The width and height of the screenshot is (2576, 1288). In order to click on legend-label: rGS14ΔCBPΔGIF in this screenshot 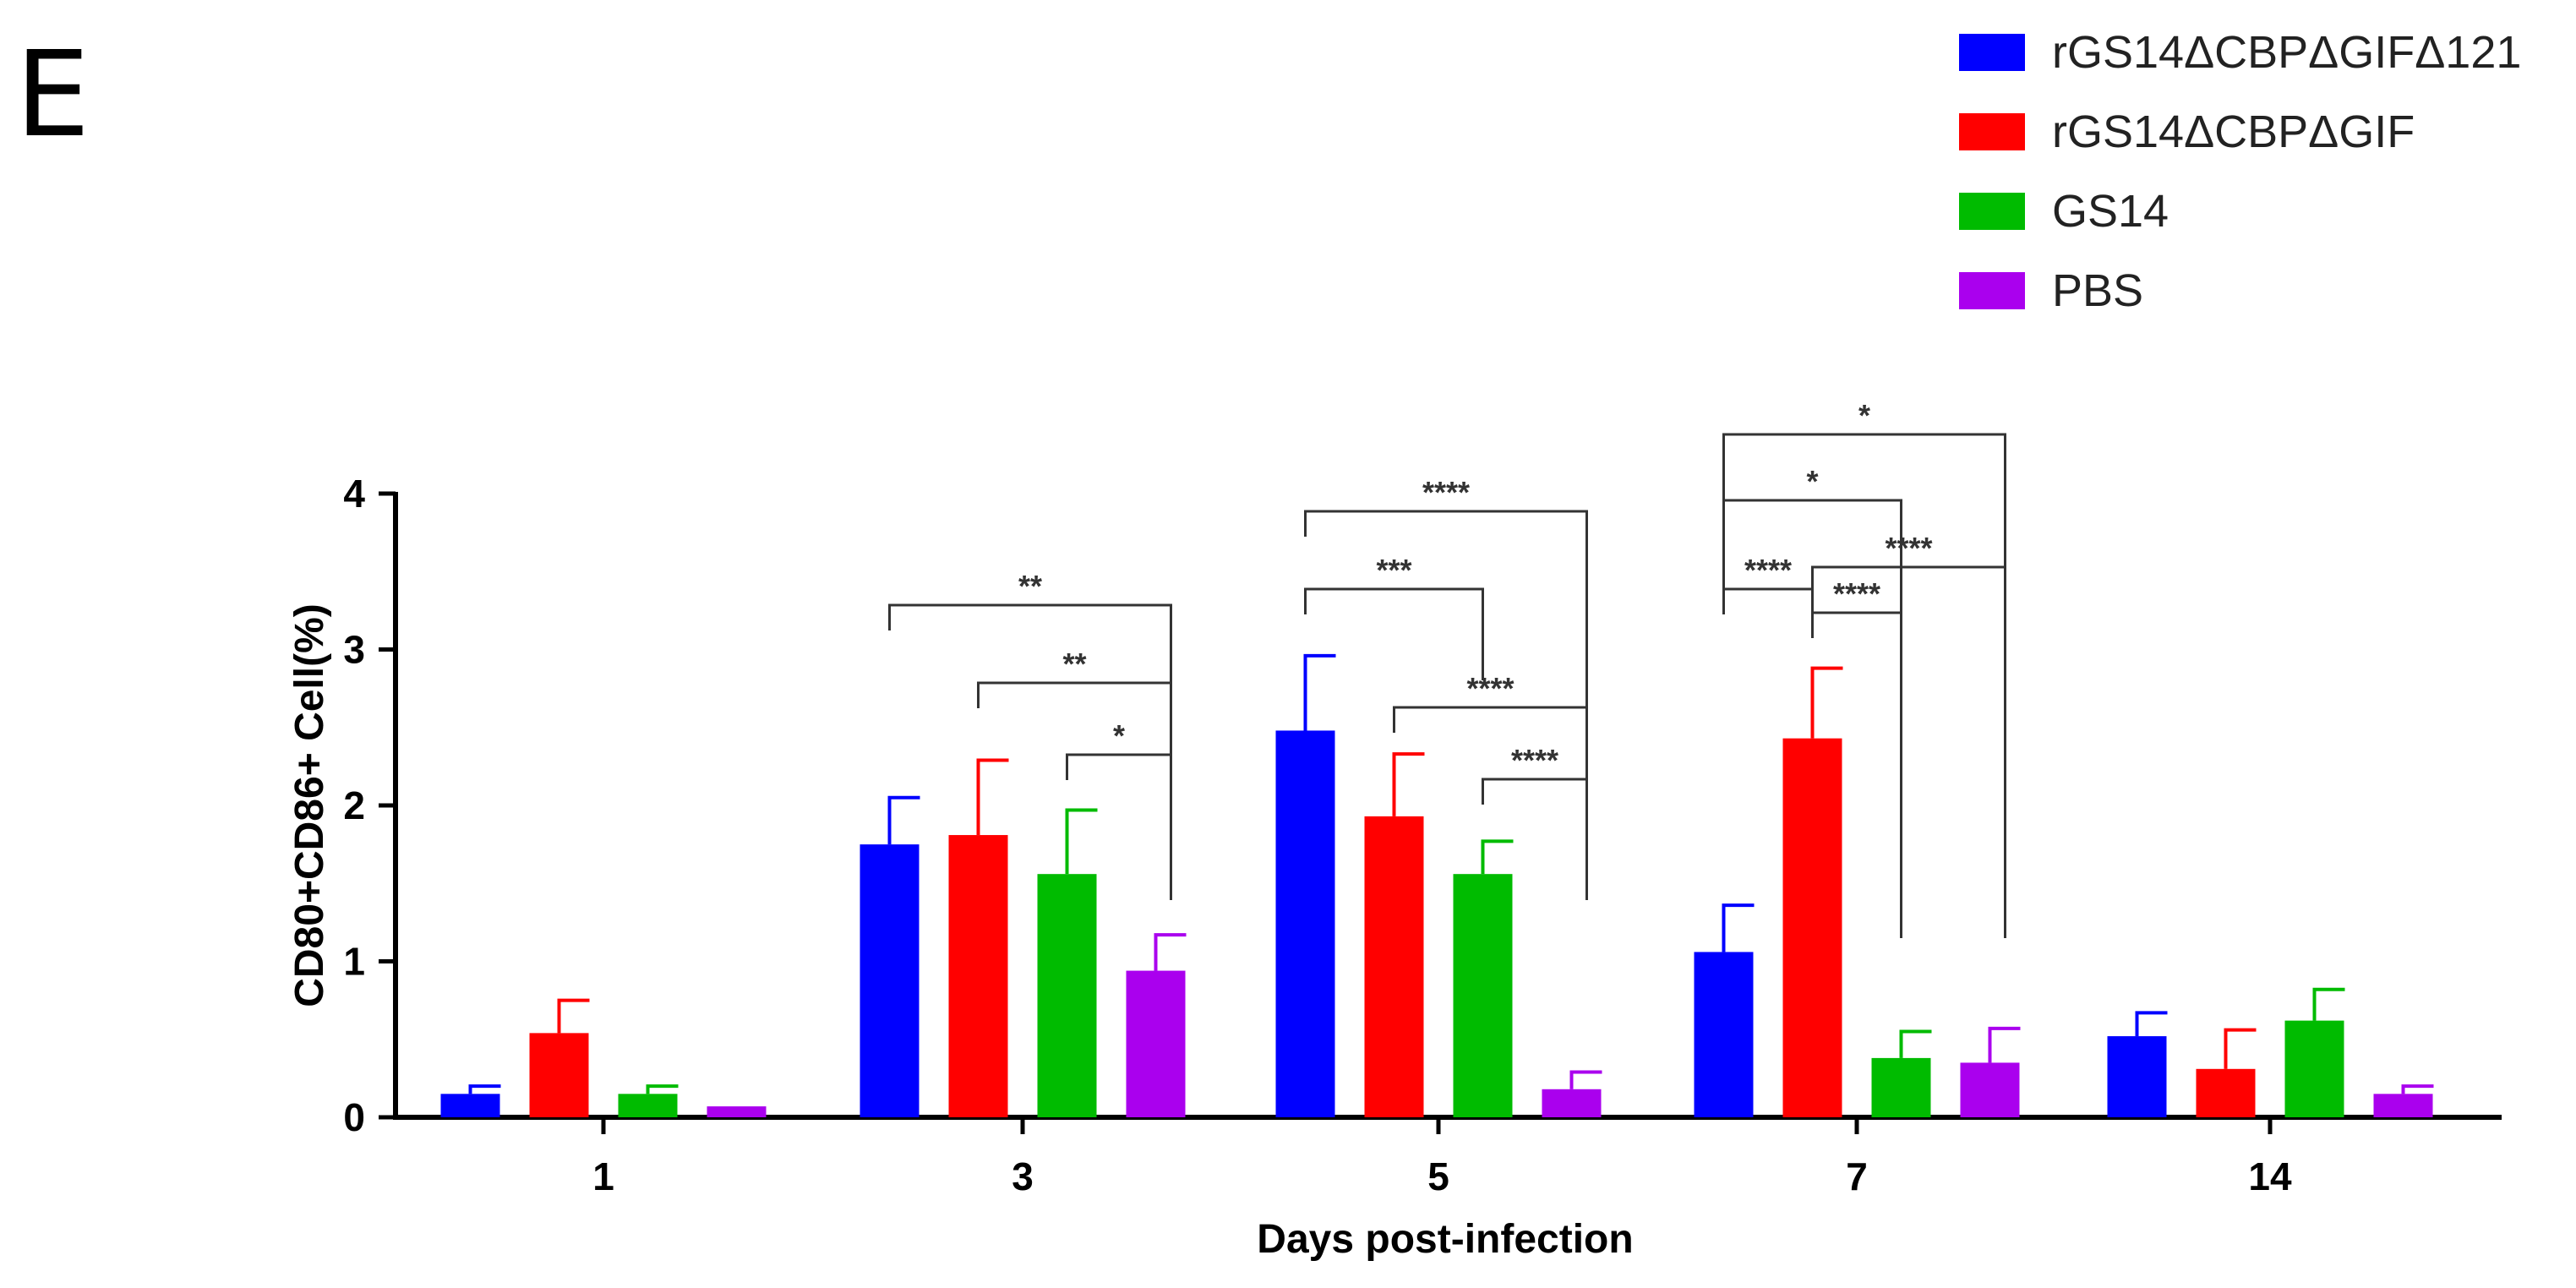, I will do `click(2233, 131)`.